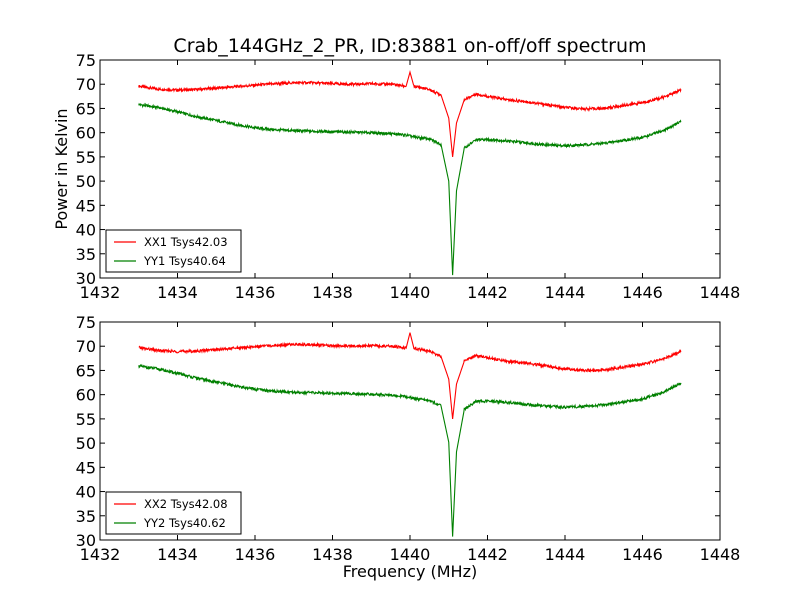  What do you see at coordinates (186, 504) in the screenshot?
I see `legend-label: XX2 Tsys42.08` at bounding box center [186, 504].